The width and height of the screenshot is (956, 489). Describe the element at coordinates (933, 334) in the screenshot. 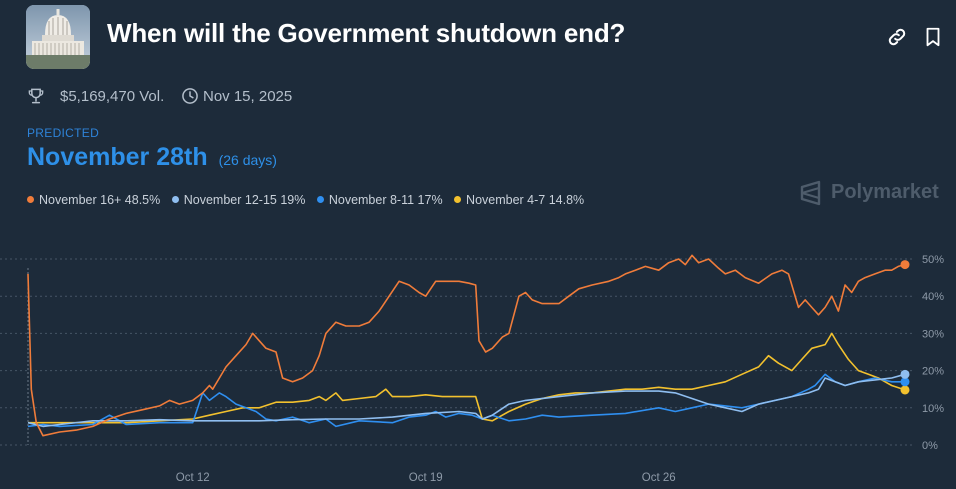

I see `y-tick-label: 30%` at that location.